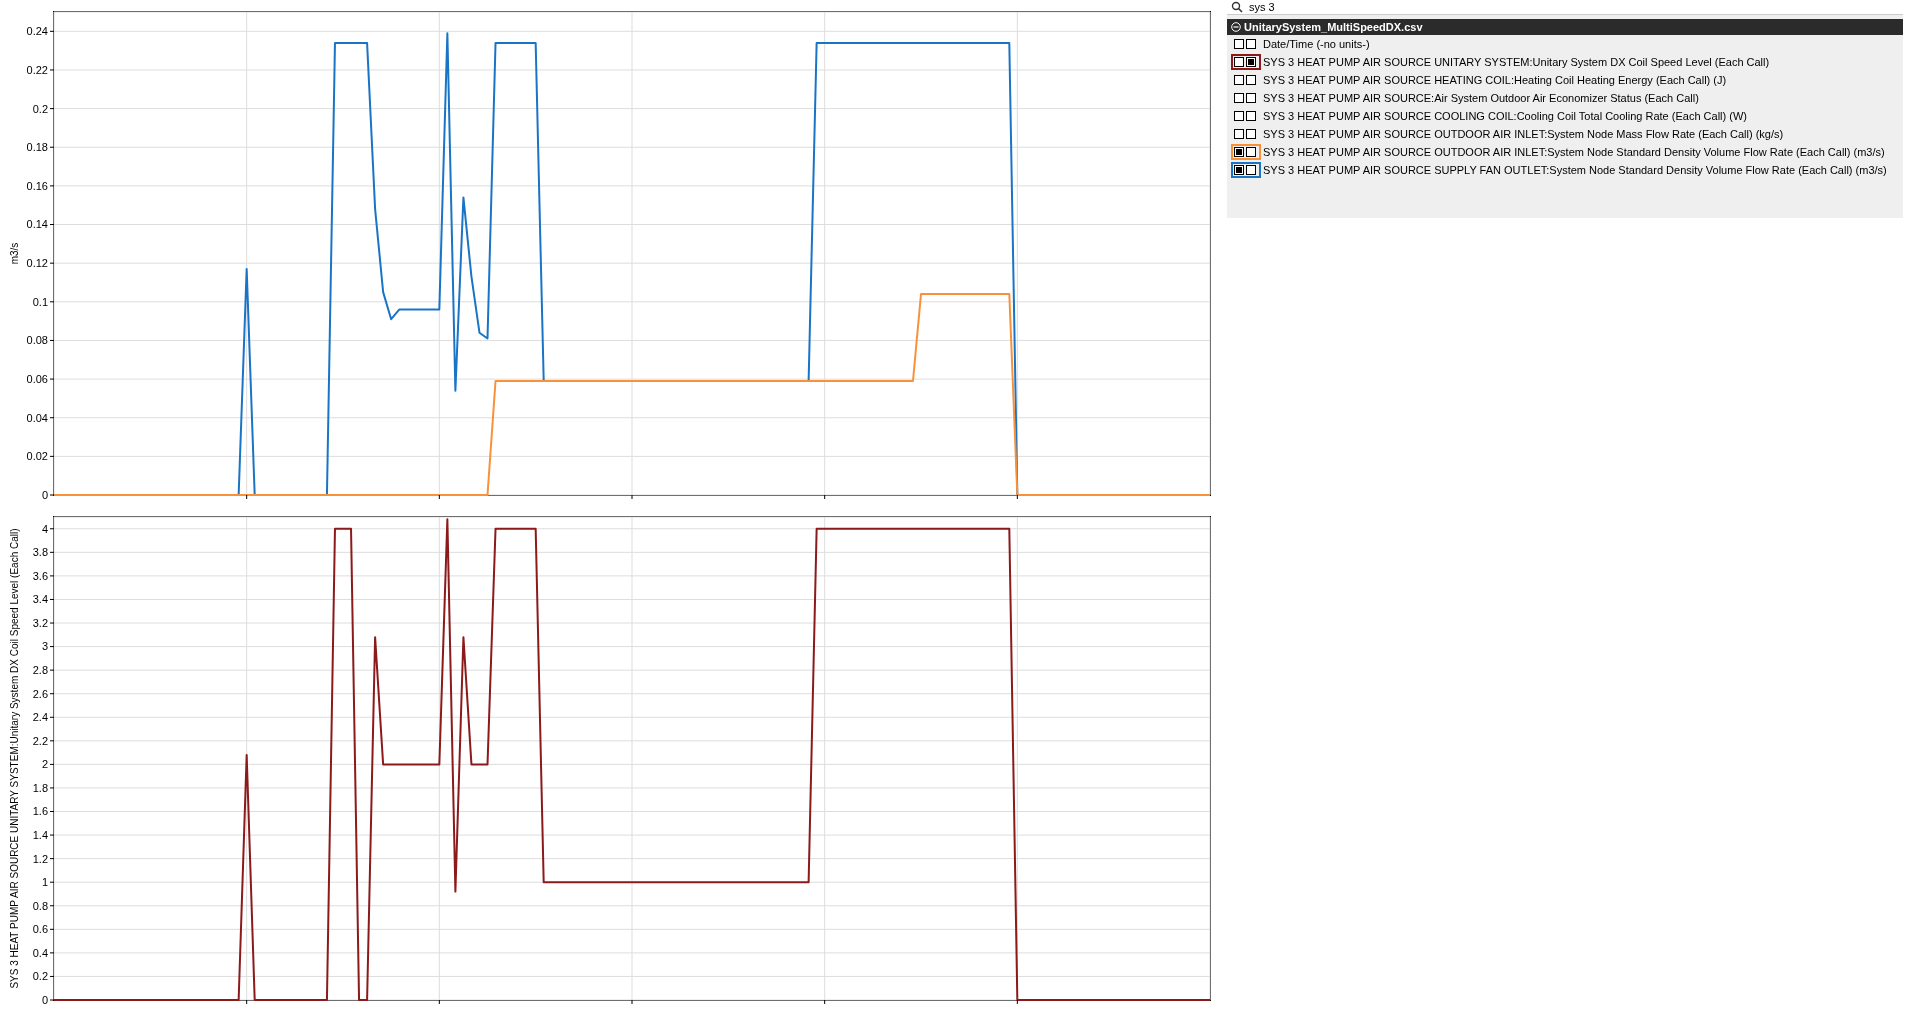 This screenshot has width=1905, height=1015. I want to click on y-tick-label: 1.2, so click(40, 858).